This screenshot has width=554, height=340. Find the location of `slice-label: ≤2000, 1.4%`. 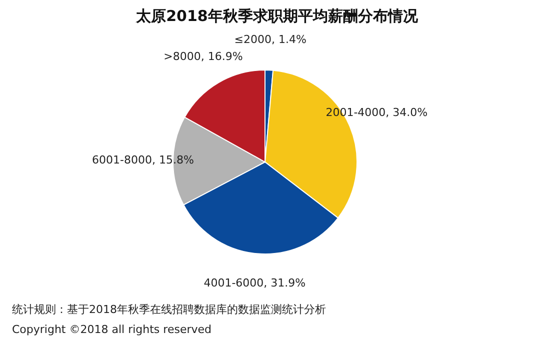

slice-label: ≤2000, 1.4% is located at coordinates (270, 39).